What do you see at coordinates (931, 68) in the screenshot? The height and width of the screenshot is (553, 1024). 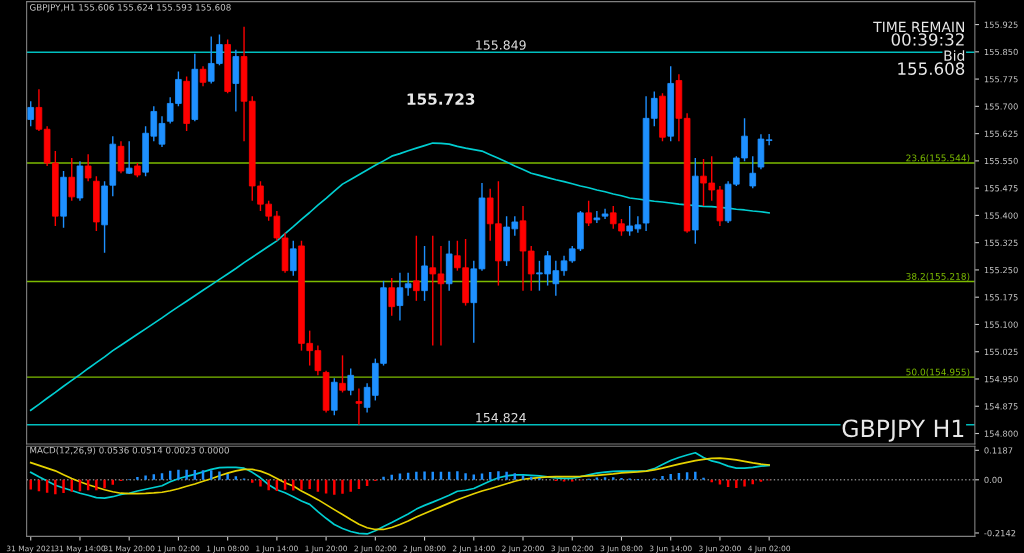 I see `text: 155.608` at bounding box center [931, 68].